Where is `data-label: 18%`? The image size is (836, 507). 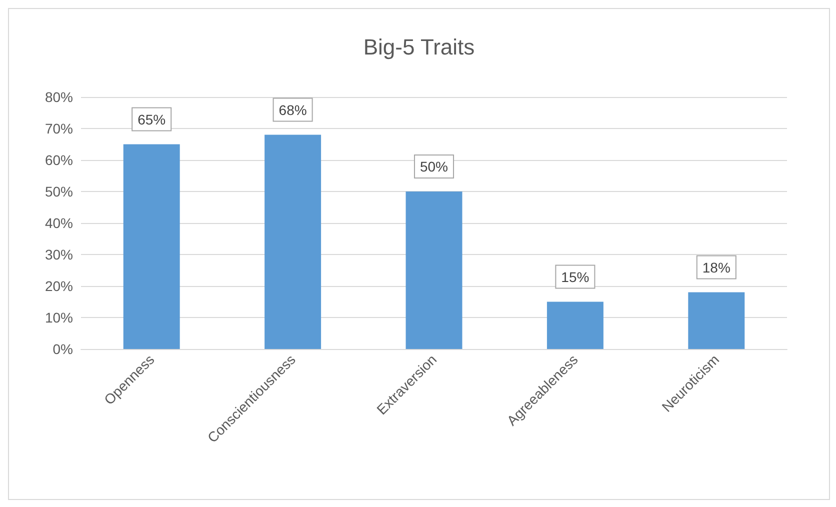
data-label: 18% is located at coordinates (716, 267).